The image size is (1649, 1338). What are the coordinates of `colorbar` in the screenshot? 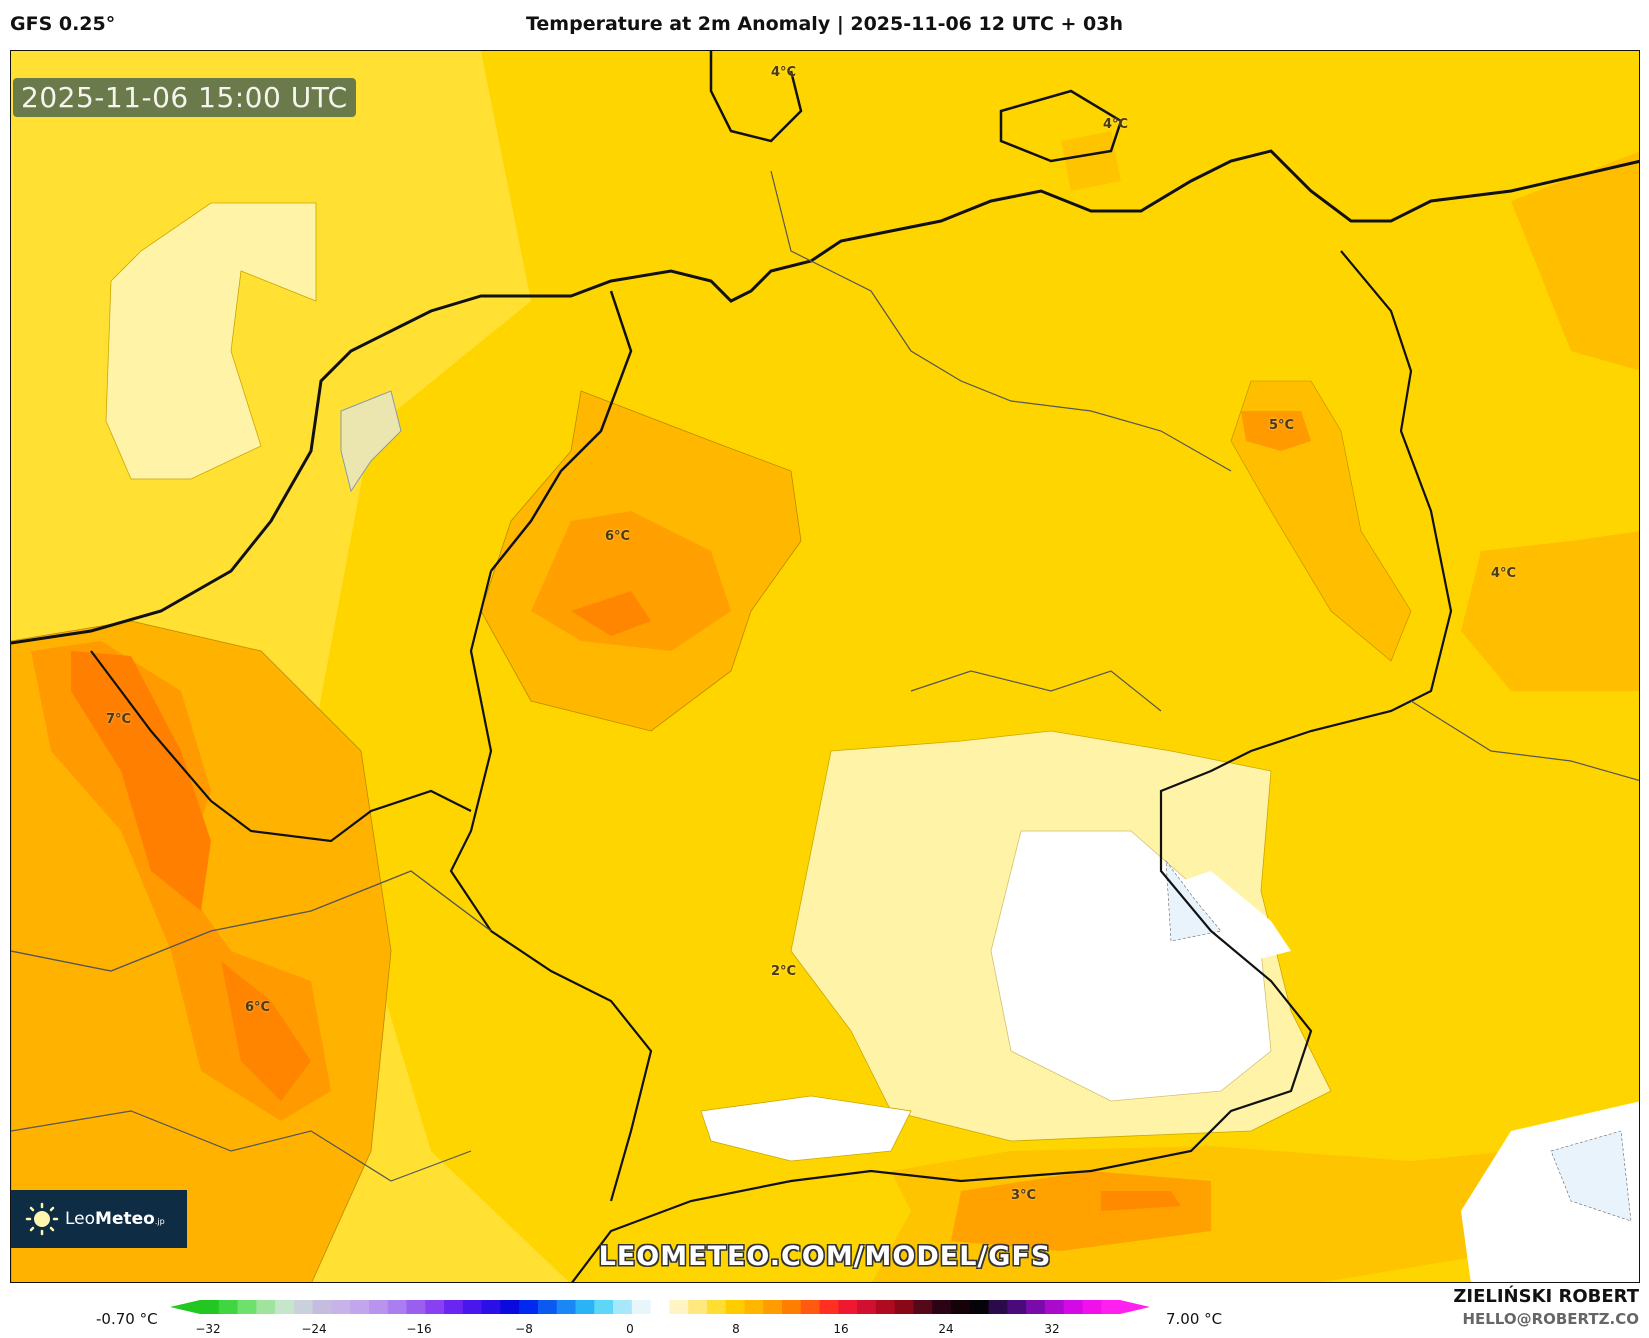 It's located at (660, 1307).